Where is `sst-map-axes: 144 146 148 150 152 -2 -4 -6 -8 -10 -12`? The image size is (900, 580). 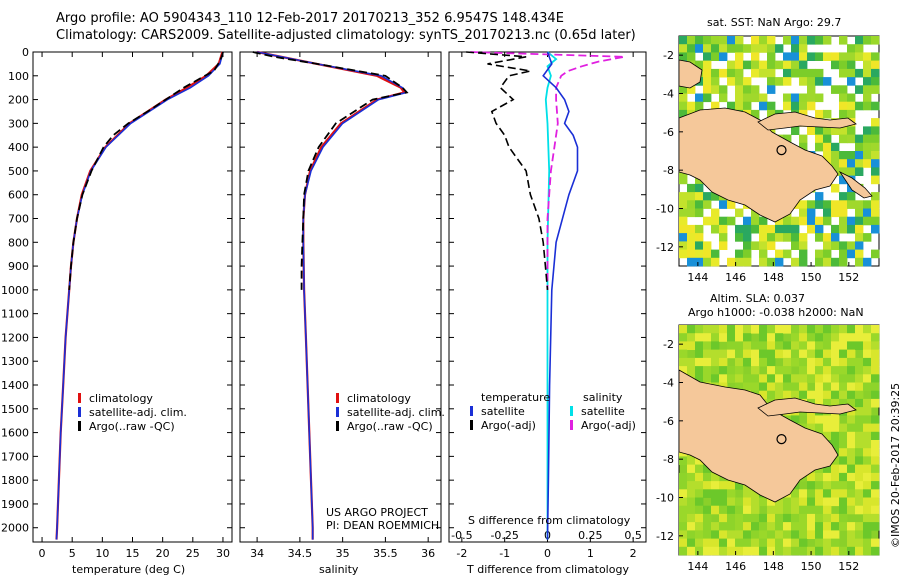
sst-map-axes: 144 146 148 150 152 -2 -4 -6 -8 -10 -12 is located at coordinates (757, 166).